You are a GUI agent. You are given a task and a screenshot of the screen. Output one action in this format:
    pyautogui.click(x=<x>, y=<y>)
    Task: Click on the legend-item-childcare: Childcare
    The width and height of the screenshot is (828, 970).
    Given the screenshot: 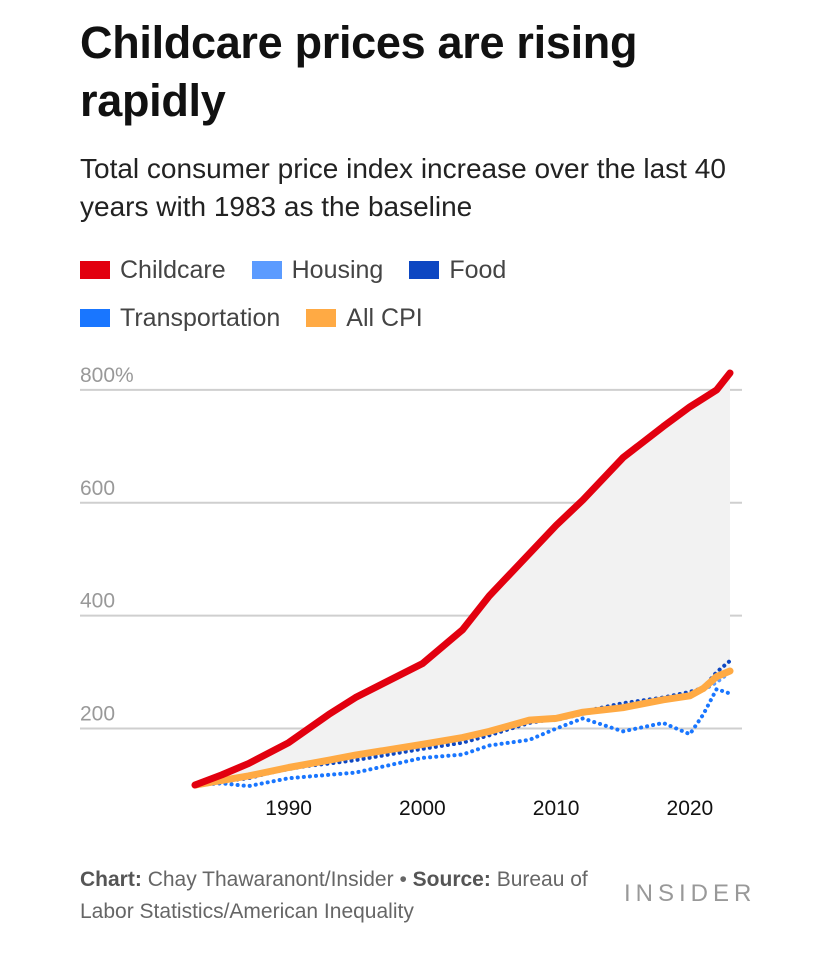 What is the action you would take?
    pyautogui.click(x=153, y=270)
    